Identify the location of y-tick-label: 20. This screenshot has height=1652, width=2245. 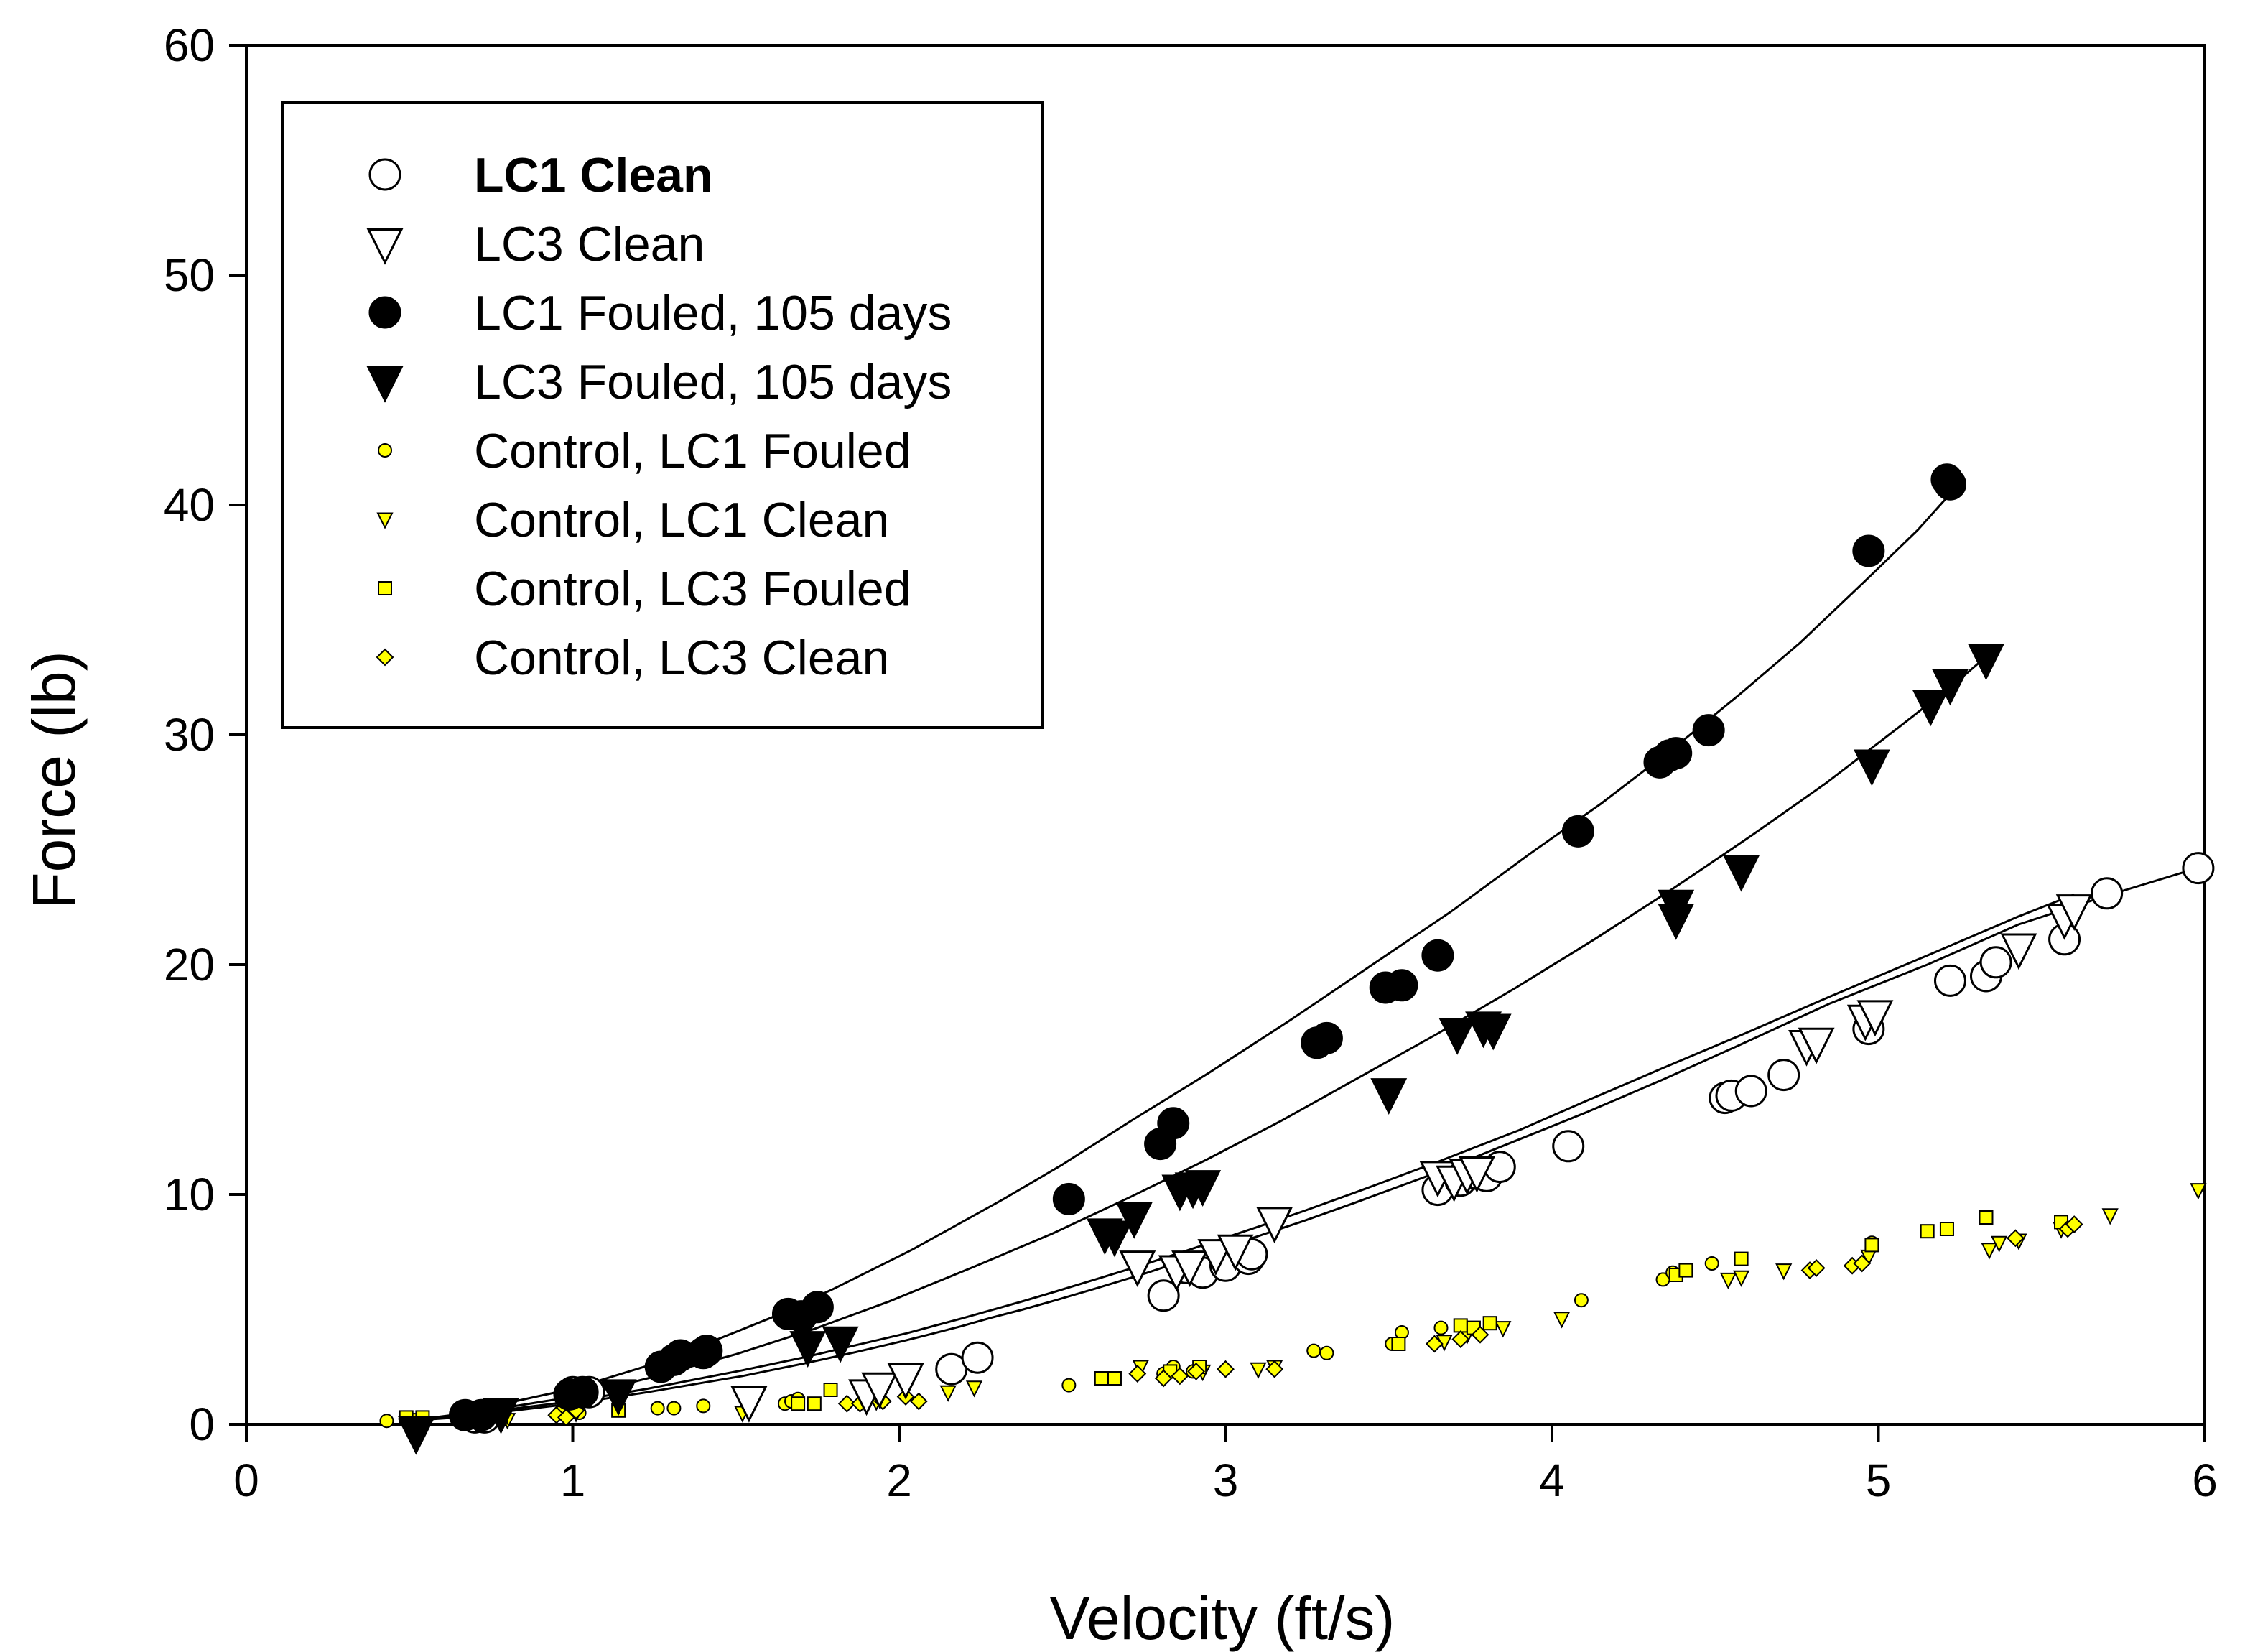
(189, 965).